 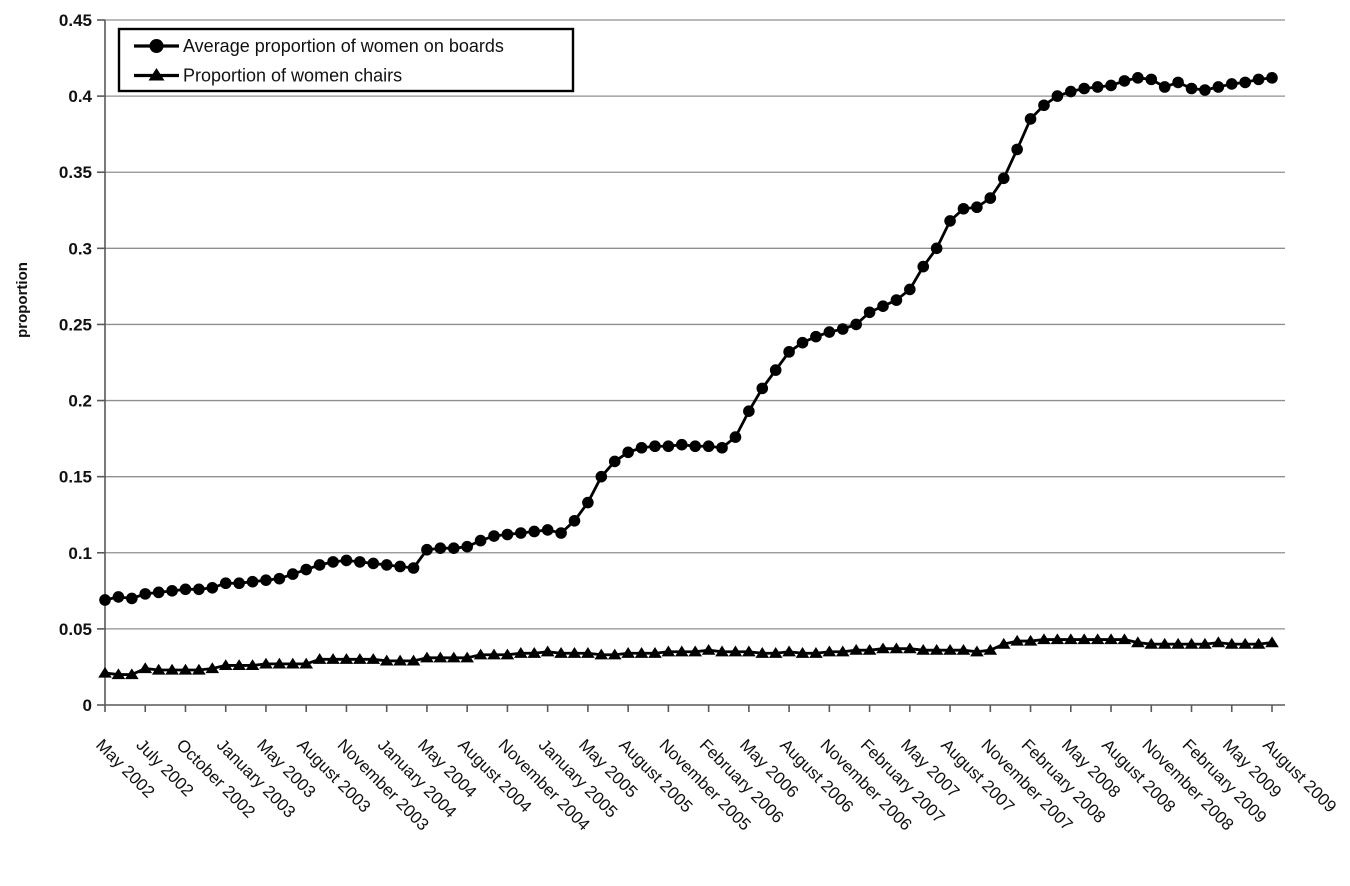 I want to click on y-tick-label: 0.4, so click(x=80, y=96).